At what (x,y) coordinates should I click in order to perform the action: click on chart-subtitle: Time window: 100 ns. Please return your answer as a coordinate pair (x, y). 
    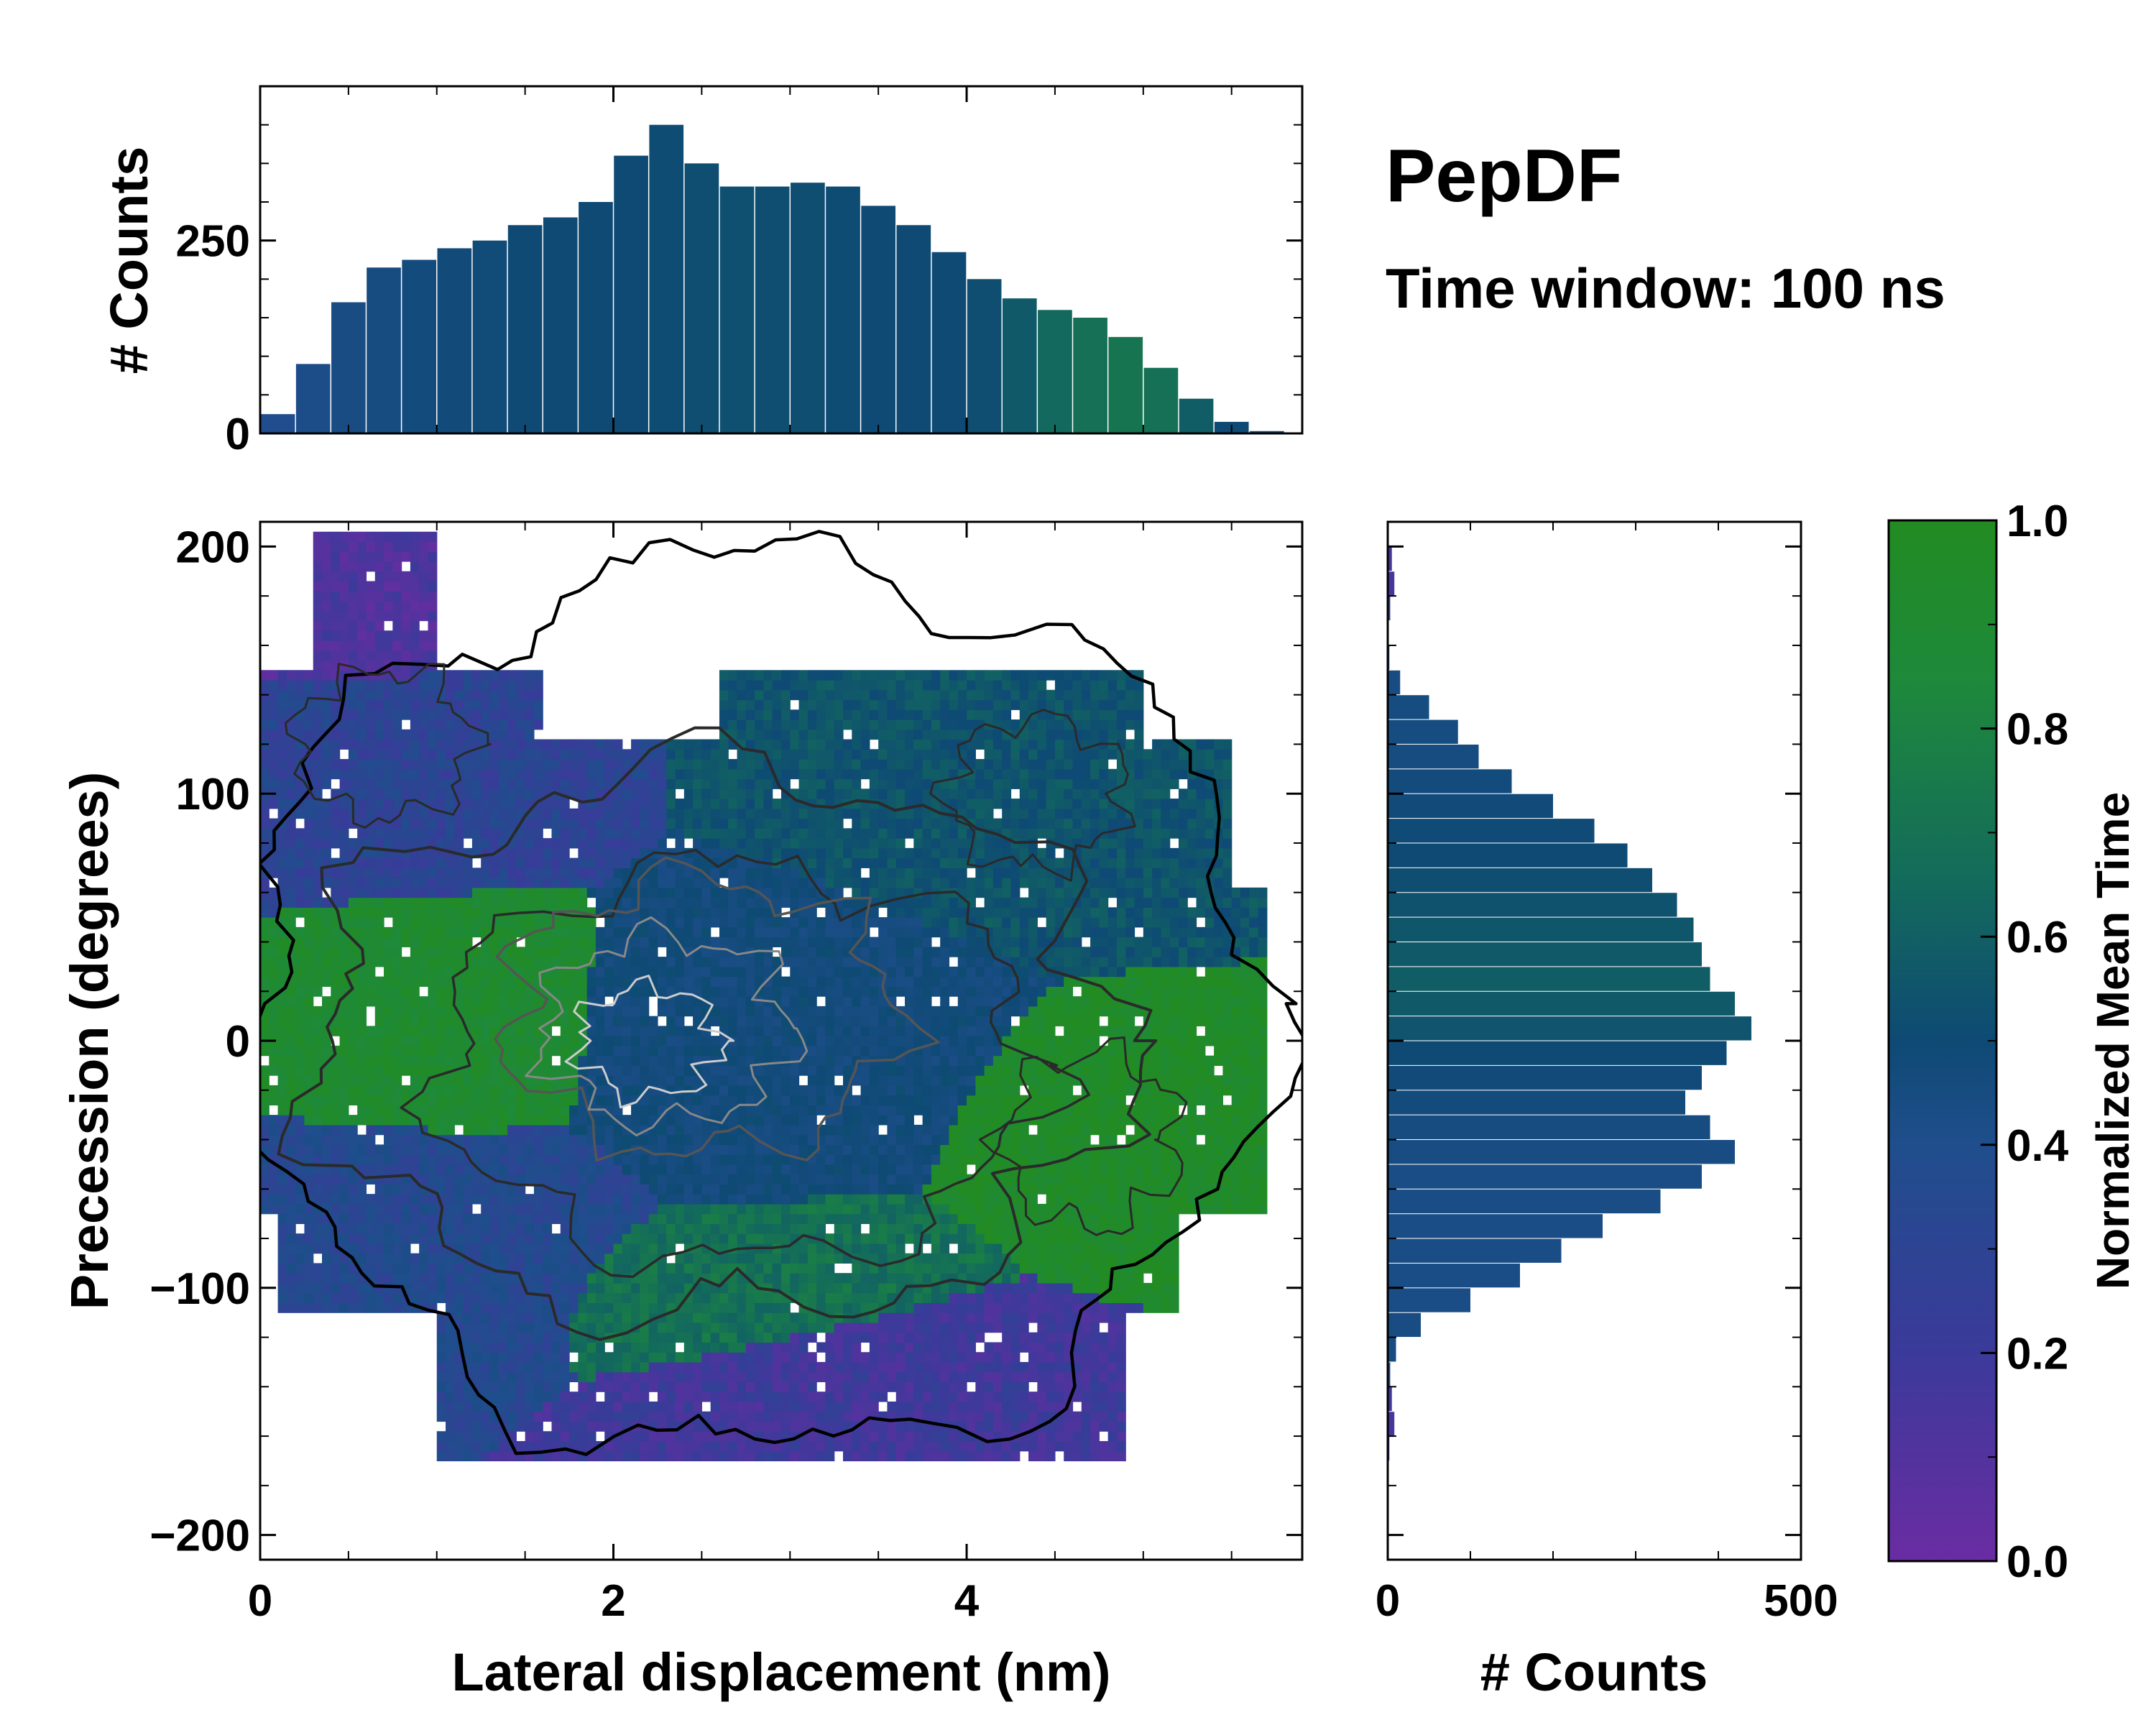
    Looking at the image, I should click on (1665, 288).